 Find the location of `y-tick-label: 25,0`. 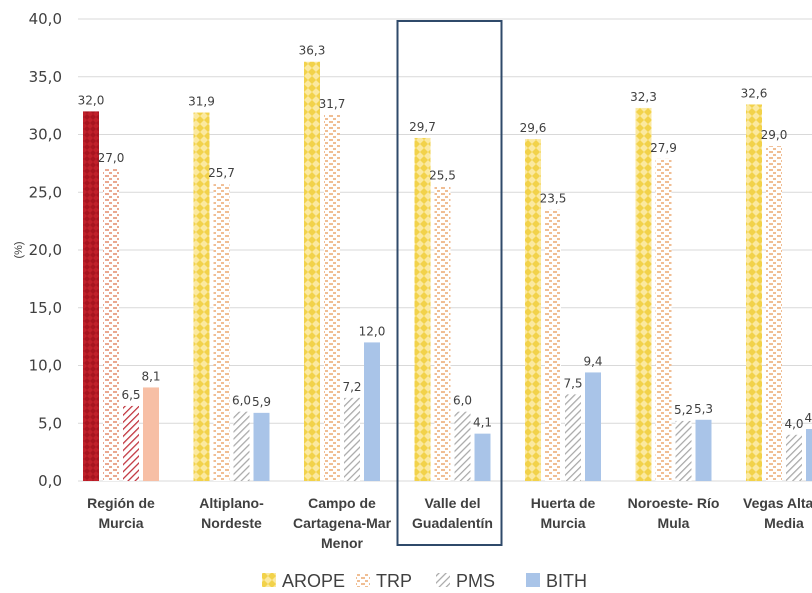

y-tick-label: 25,0 is located at coordinates (45, 192).